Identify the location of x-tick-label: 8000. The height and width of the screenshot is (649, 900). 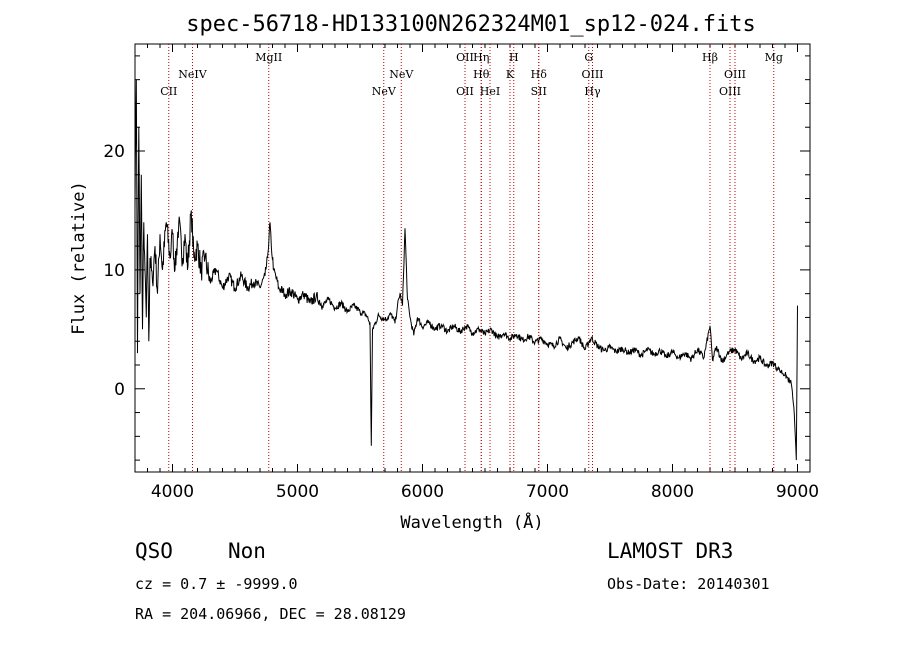
(672, 492).